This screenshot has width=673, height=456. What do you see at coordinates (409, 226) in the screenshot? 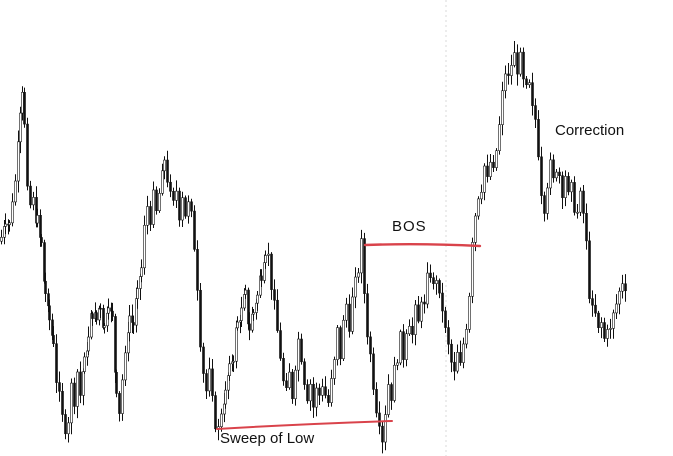
I see `annotation-bos: BOS` at bounding box center [409, 226].